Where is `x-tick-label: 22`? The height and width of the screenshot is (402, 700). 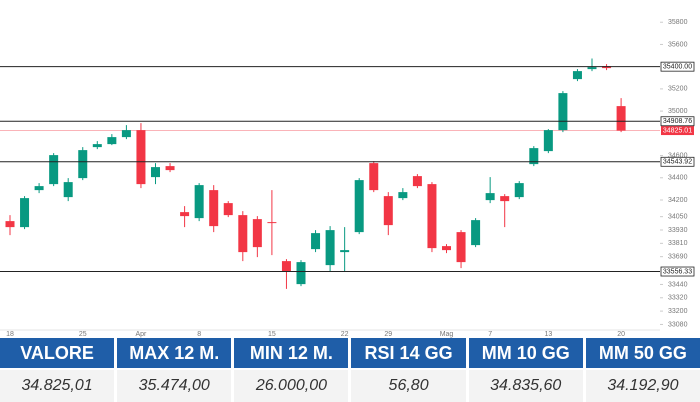 x-tick-label: 22 is located at coordinates (345, 334).